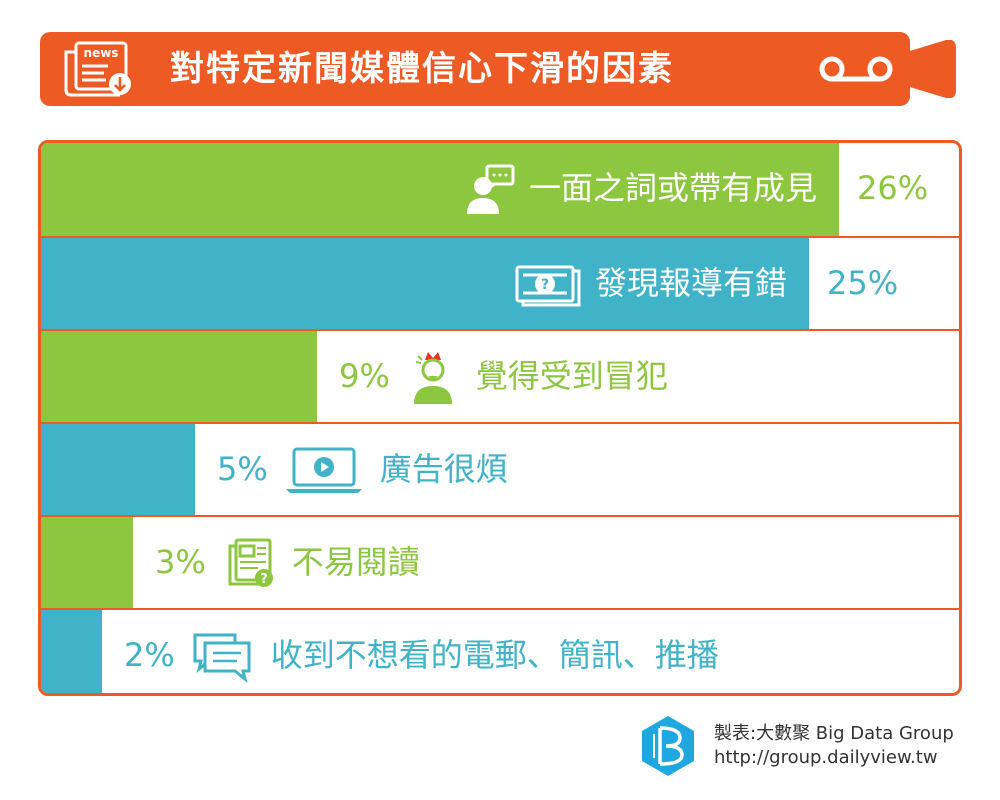  I want to click on table-row: 一面之詞或帶有成見 26%, so click(500, 189).